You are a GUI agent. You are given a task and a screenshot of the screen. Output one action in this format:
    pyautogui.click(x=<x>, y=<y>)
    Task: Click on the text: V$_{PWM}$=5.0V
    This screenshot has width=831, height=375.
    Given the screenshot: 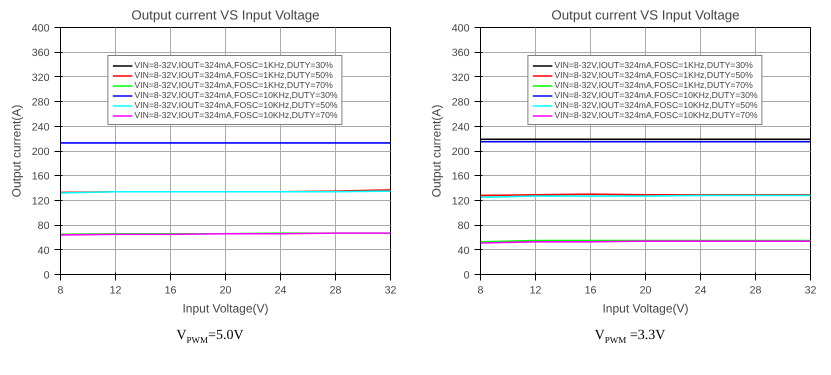 What is the action you would take?
    pyautogui.click(x=210, y=337)
    